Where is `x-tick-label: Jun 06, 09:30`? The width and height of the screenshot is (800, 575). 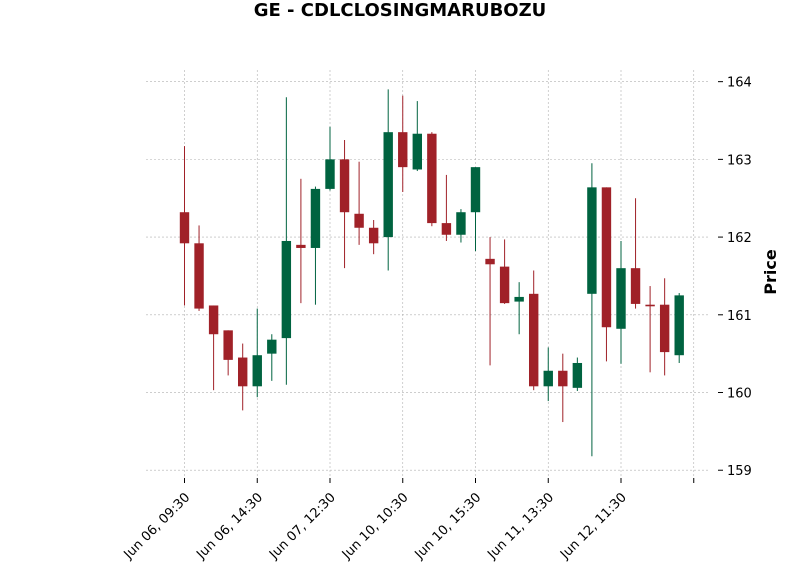 x-tick-label: Jun 06, 09:30 is located at coordinates (157, 526).